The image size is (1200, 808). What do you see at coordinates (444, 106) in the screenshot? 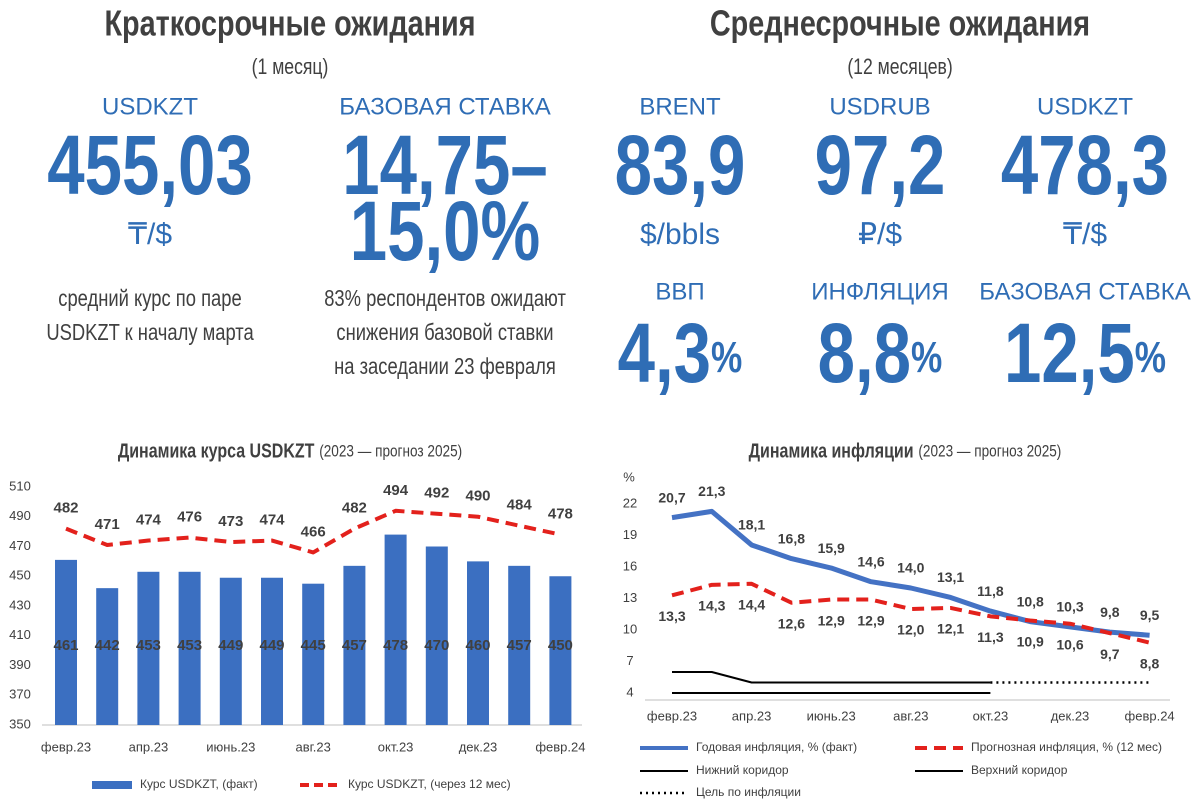
I see `indicator-label: БАЗОВАЯ СТАВКА` at bounding box center [444, 106].